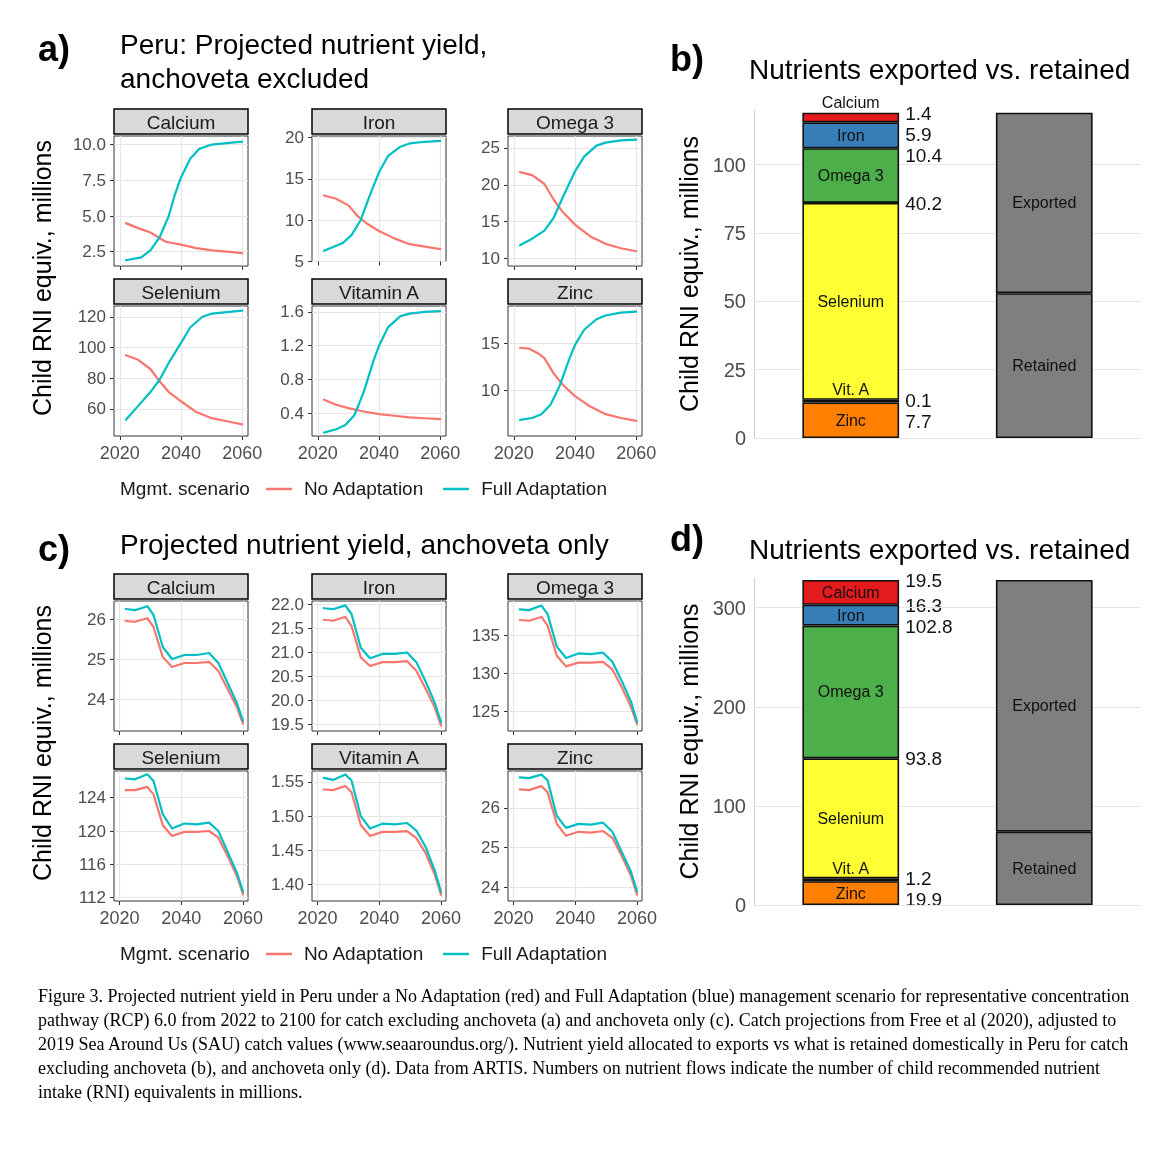 This screenshot has height=1150, width=1168. What do you see at coordinates (734, 301) in the screenshot?
I see `y-tick-label: 50` at bounding box center [734, 301].